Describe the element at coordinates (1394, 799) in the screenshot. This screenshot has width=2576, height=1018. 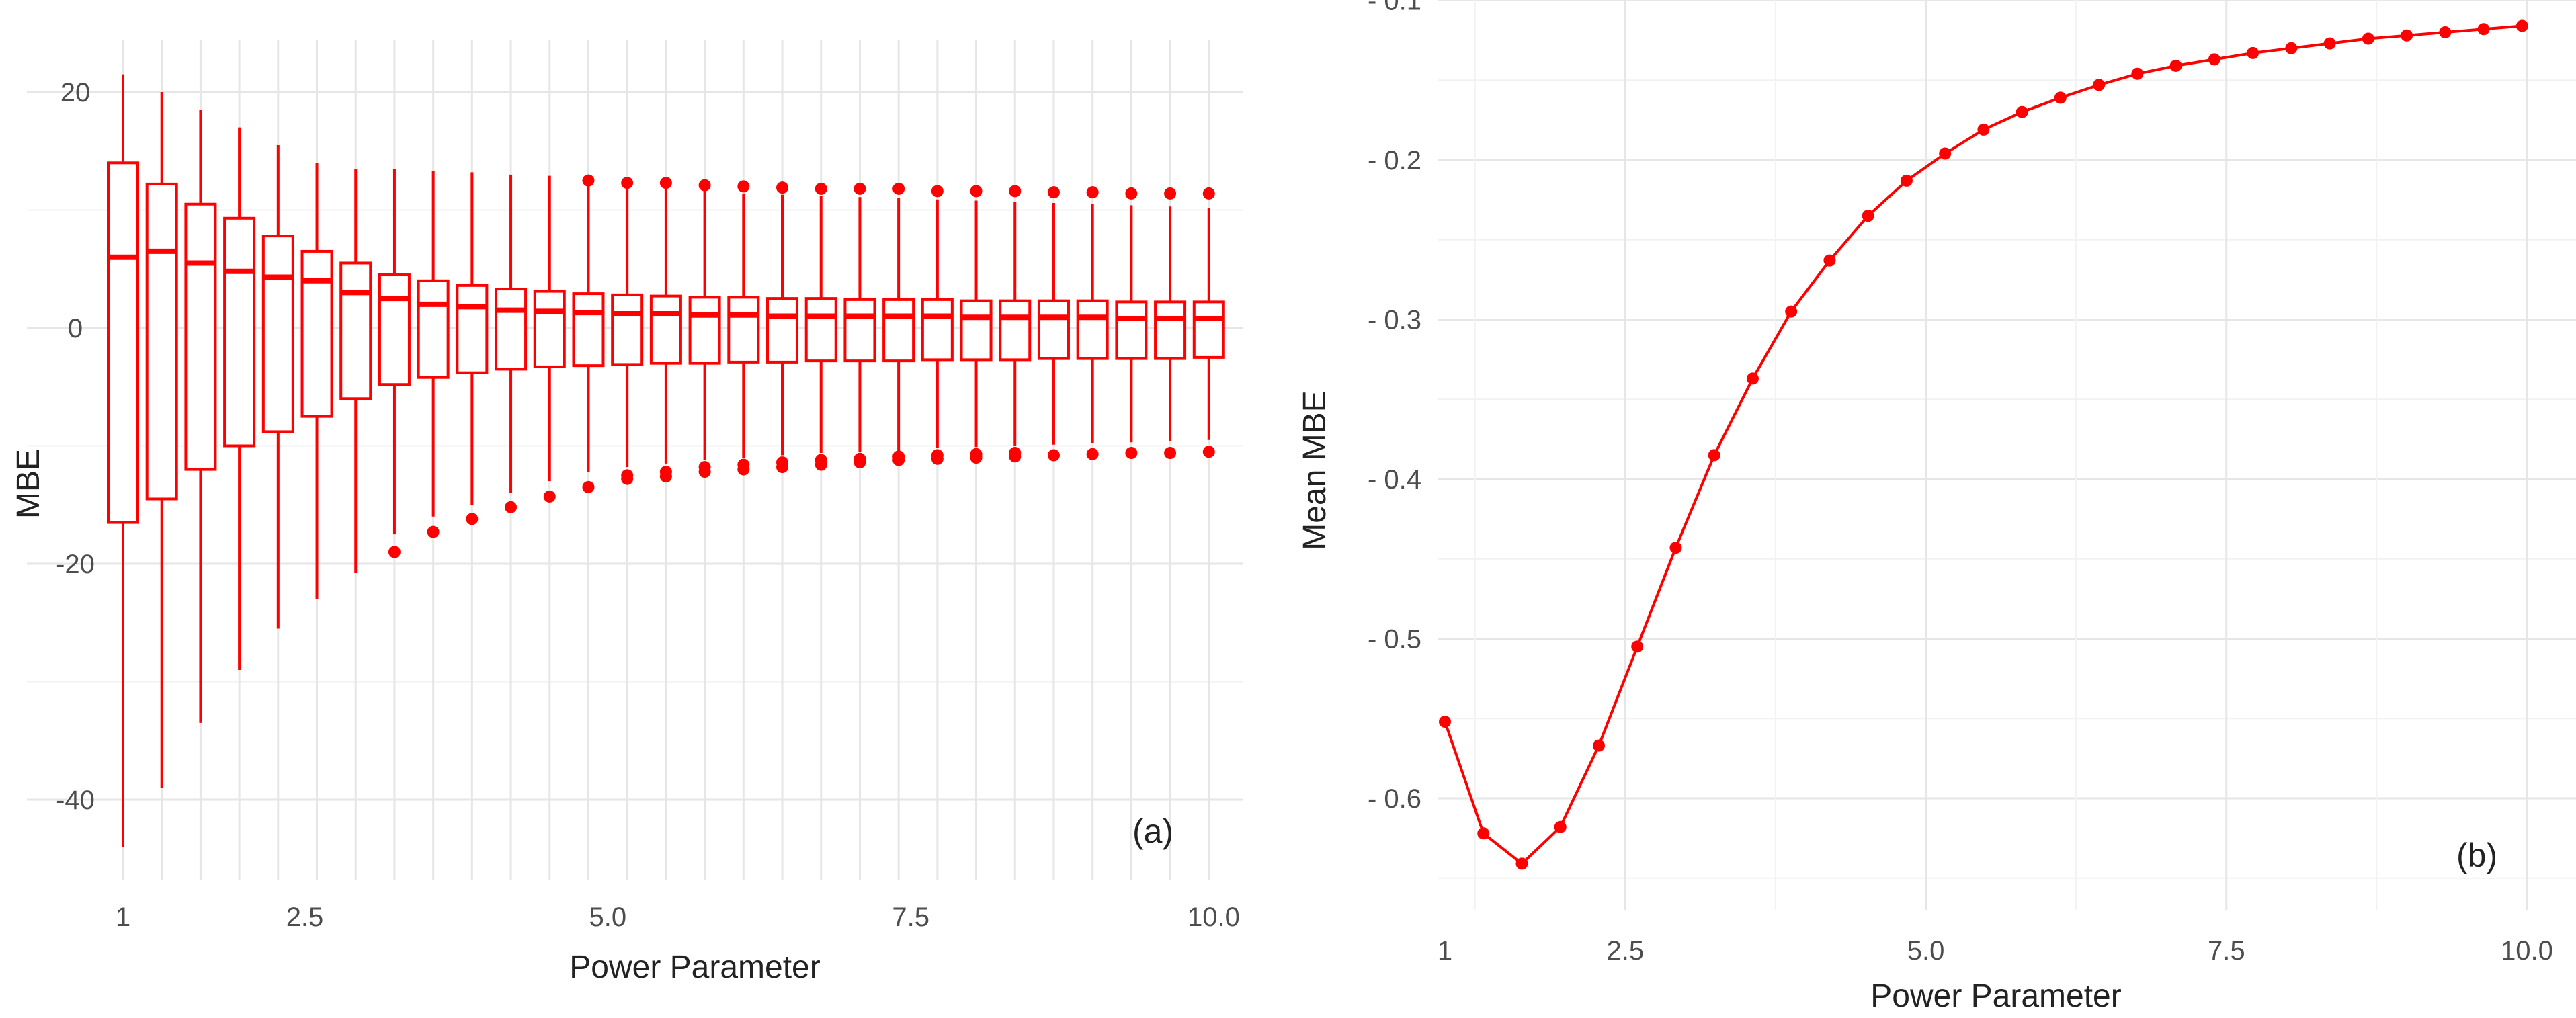
I see `panel-b-y-tick-label: - 0.6` at that location.